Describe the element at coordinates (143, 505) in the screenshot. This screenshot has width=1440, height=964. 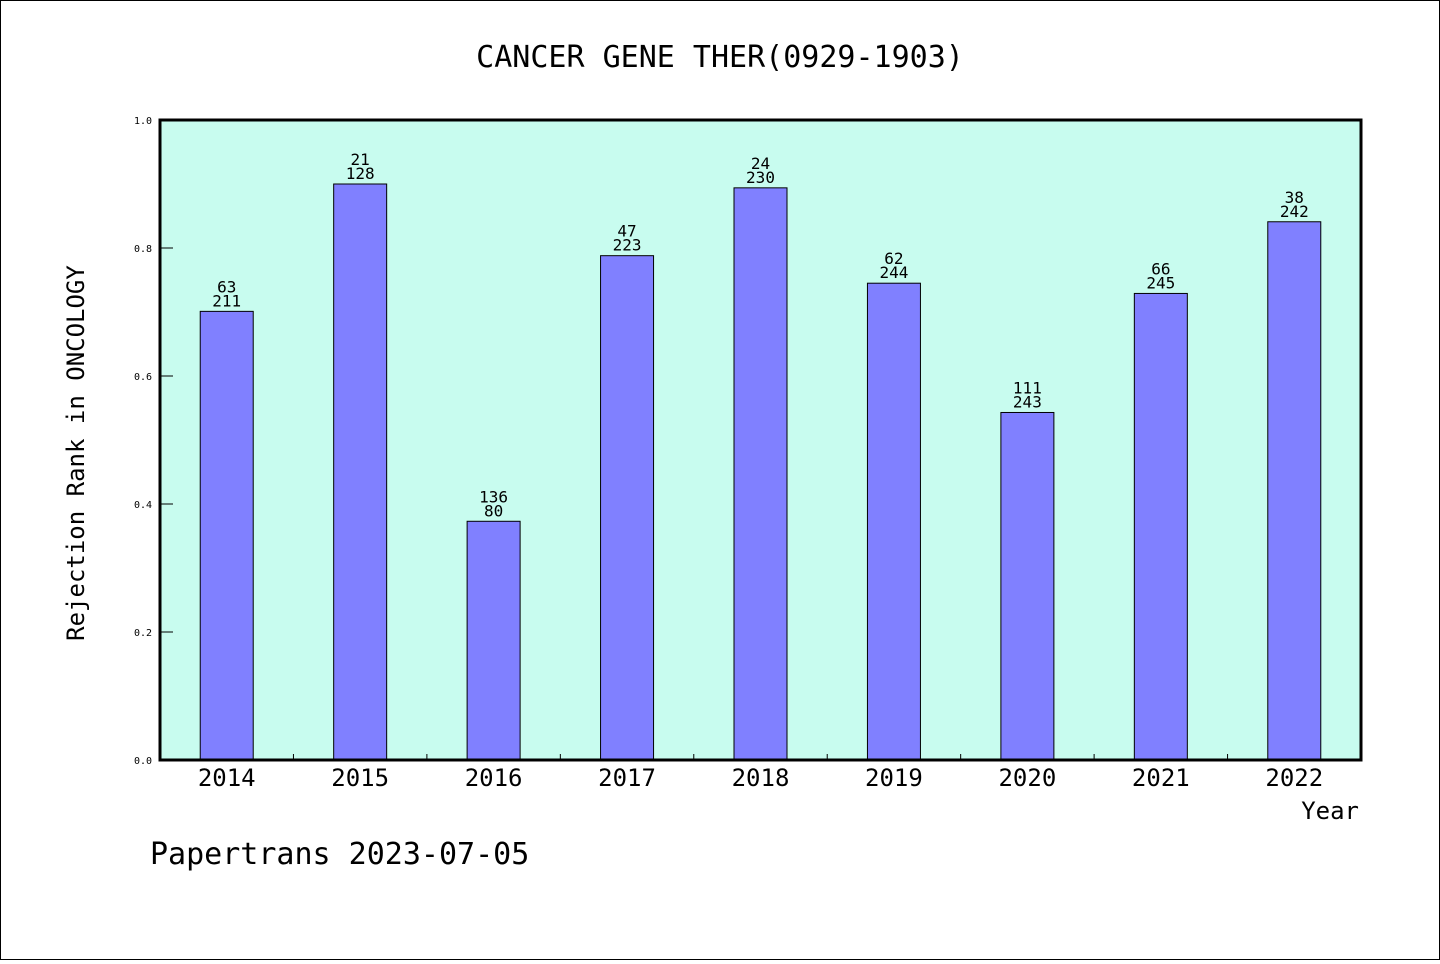
I see `y-tick-label: 0.4` at that location.